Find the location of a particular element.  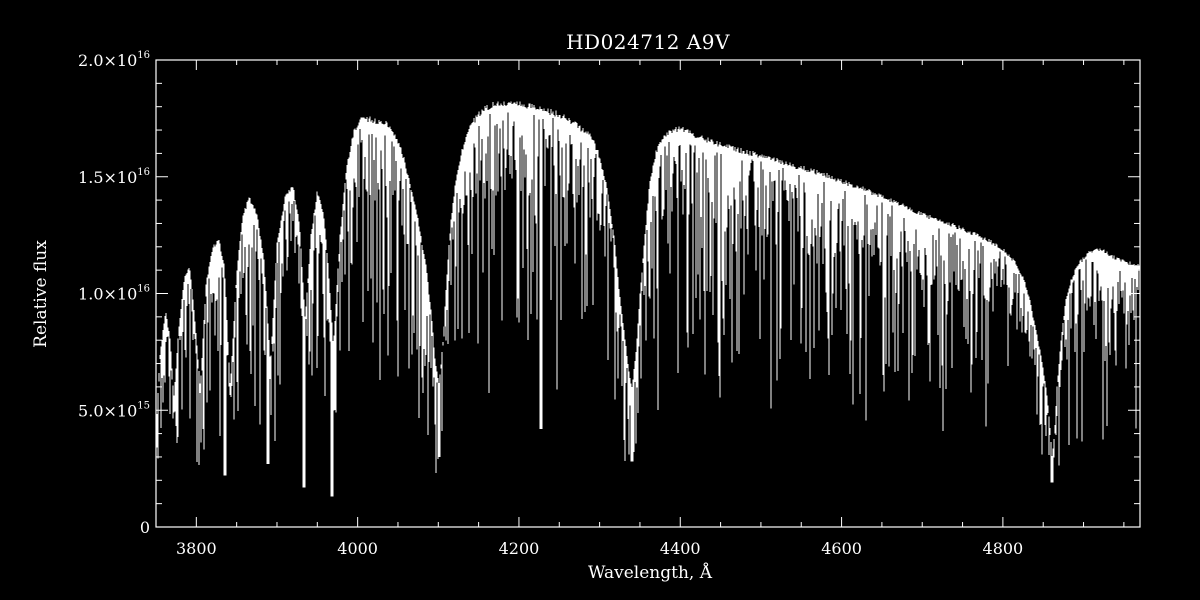

y-tick-label: 2.0×10¹⁶ is located at coordinates (114, 60).